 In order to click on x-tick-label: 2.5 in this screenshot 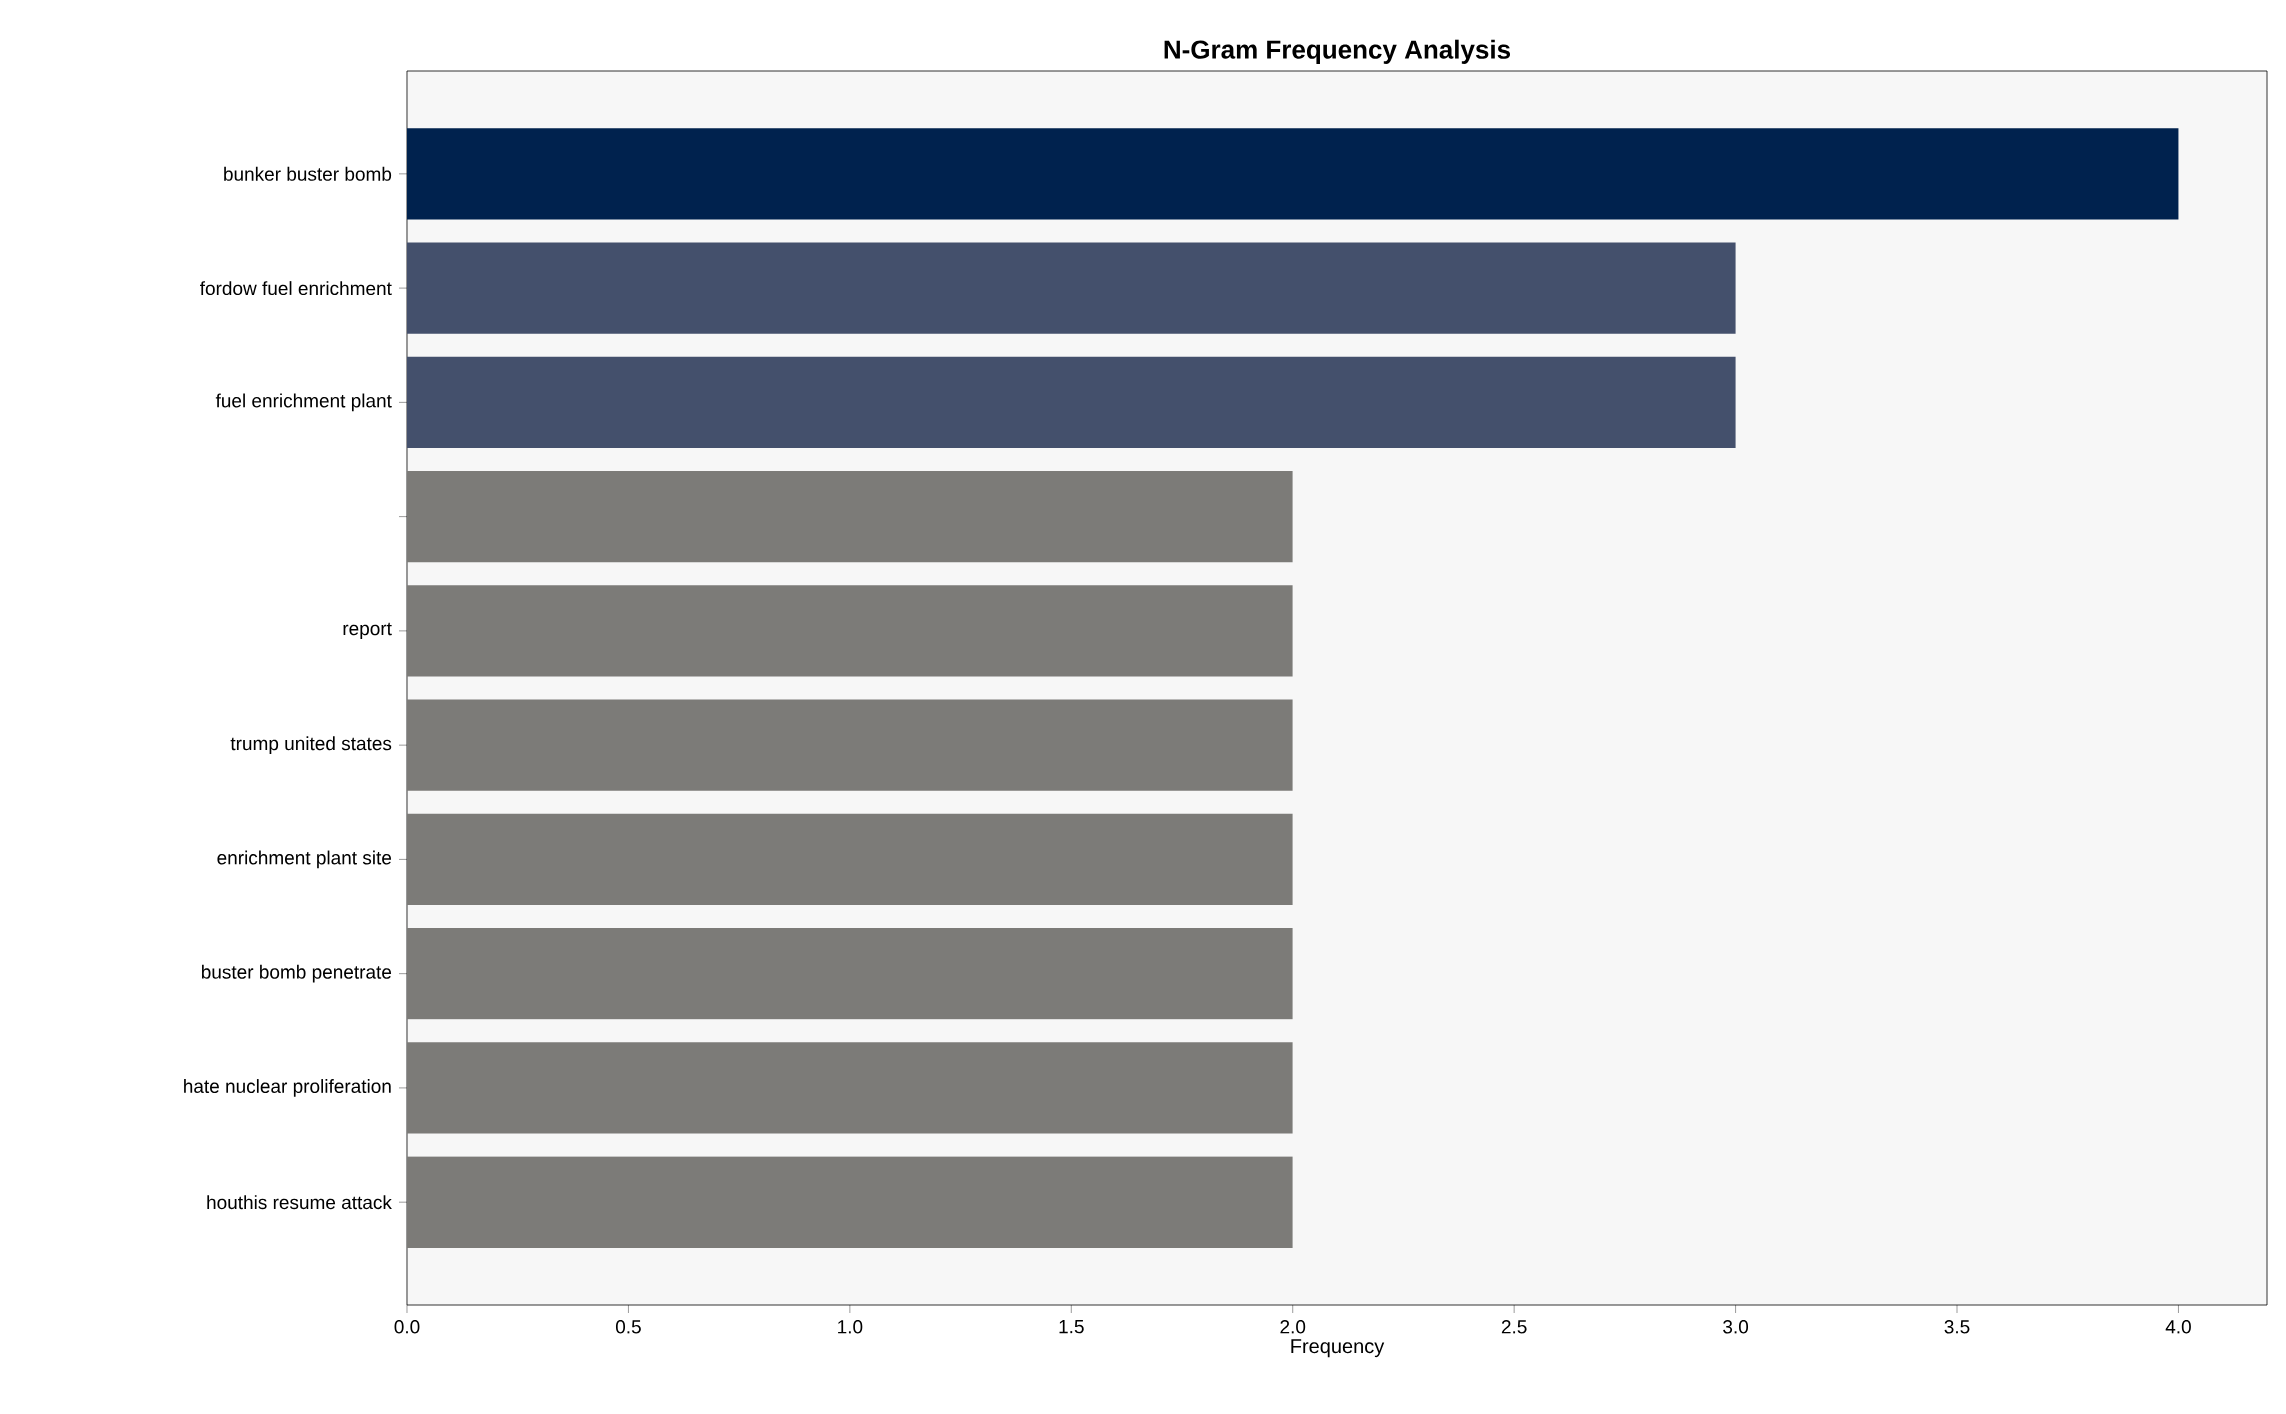, I will do `click(1514, 1327)`.